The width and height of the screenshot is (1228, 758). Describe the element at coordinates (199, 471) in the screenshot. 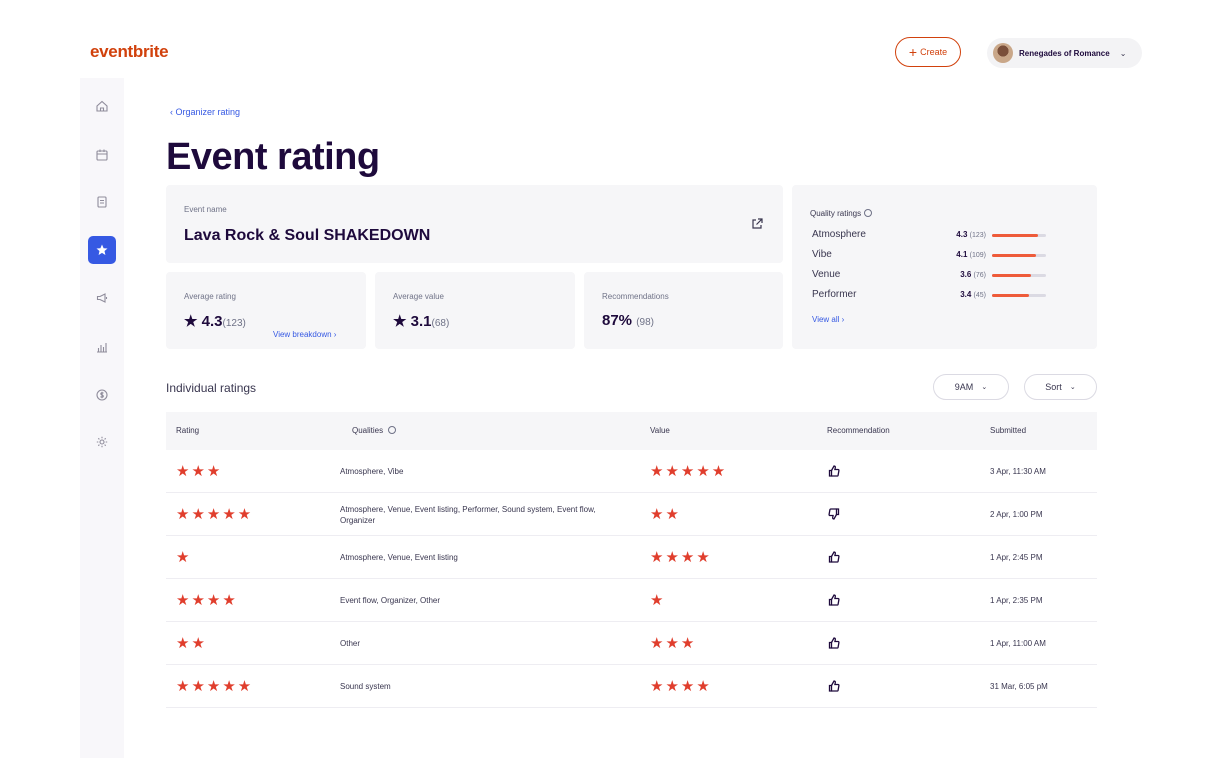

I see `rating-stars: ★★★` at that location.